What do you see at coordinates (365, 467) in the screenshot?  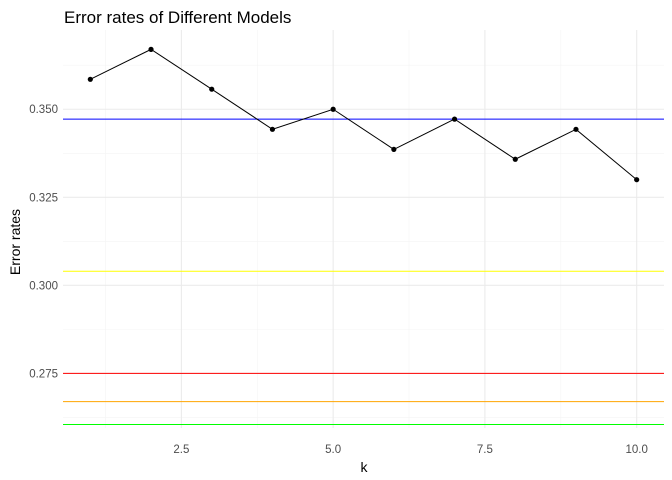 I see `x-axis-title: k` at bounding box center [365, 467].